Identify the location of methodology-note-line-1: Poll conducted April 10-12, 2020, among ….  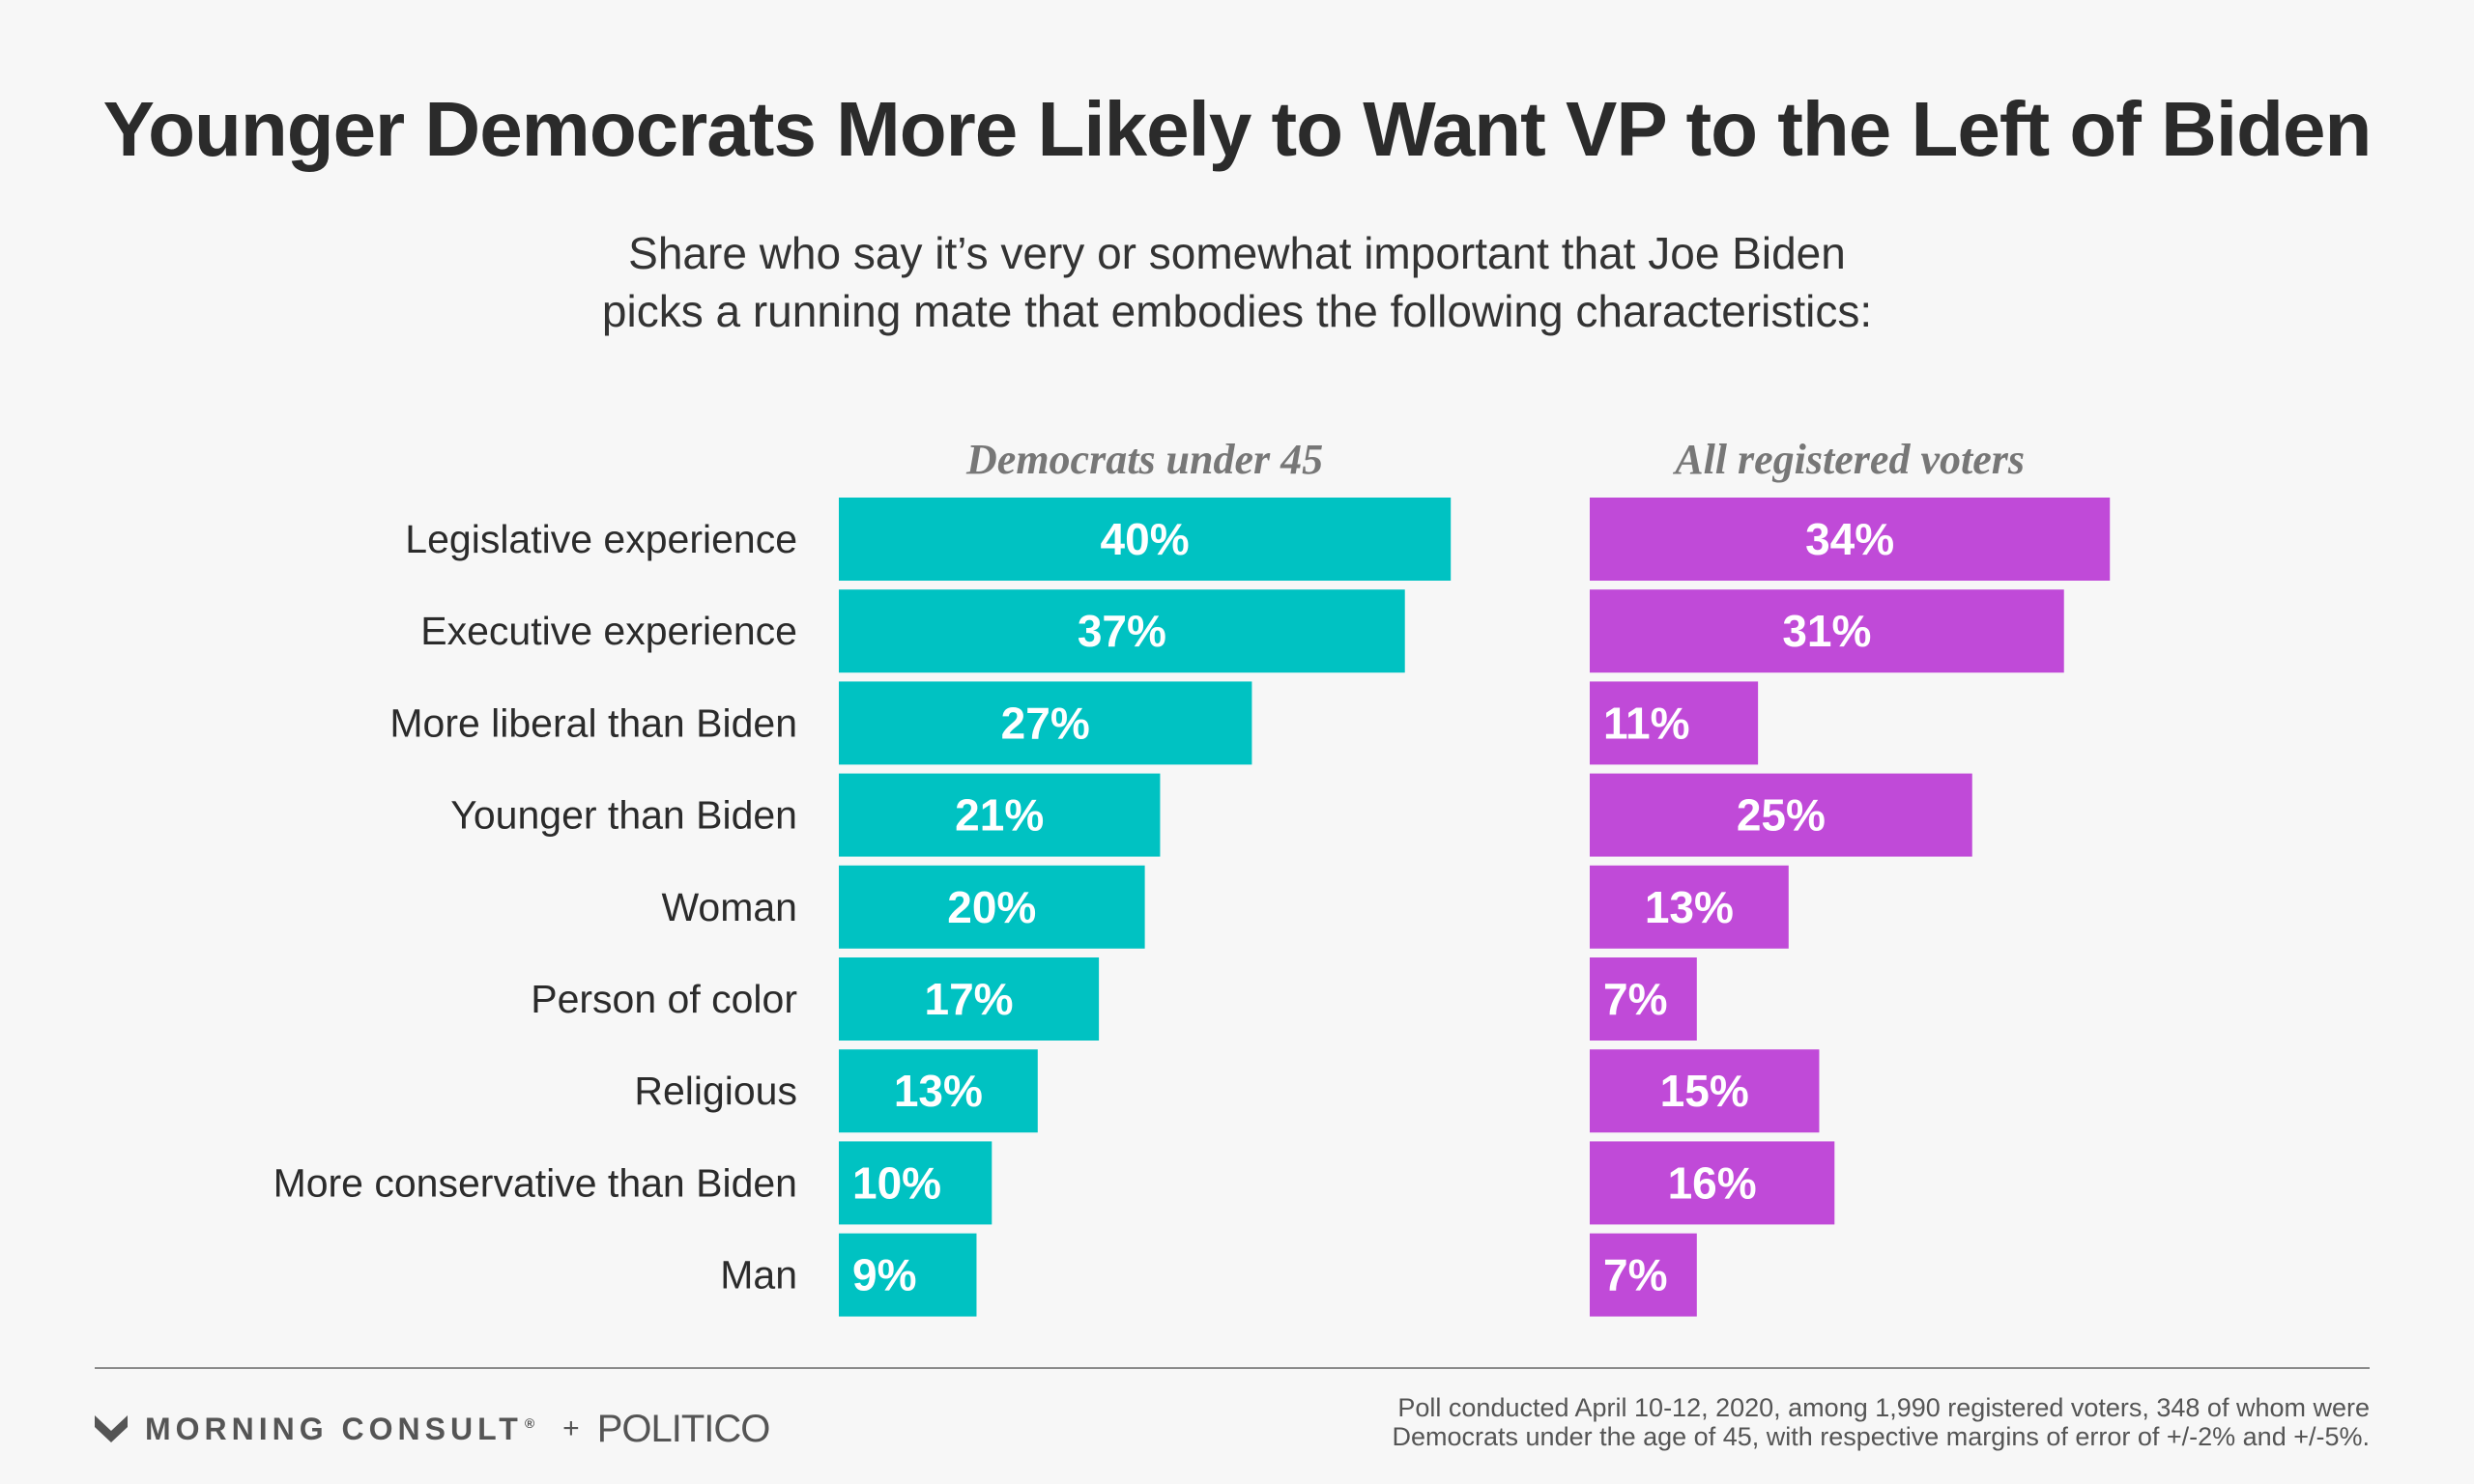
(1884, 1407).